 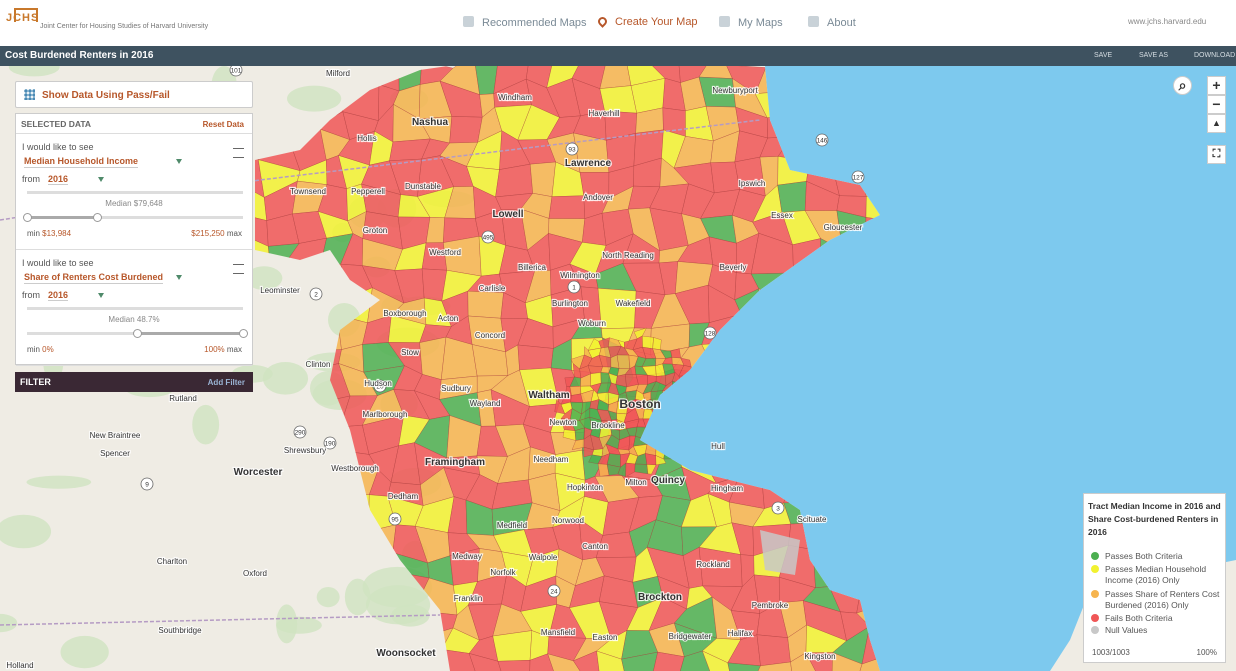 I want to click on road-number: 495, so click(x=488, y=238).